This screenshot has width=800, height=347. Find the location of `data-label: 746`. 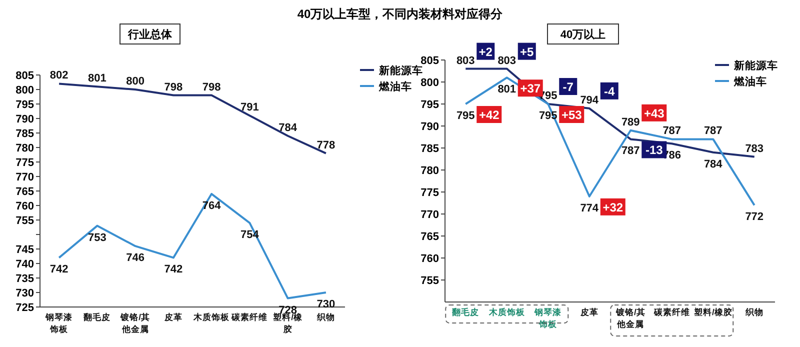

data-label: 746 is located at coordinates (135, 258).